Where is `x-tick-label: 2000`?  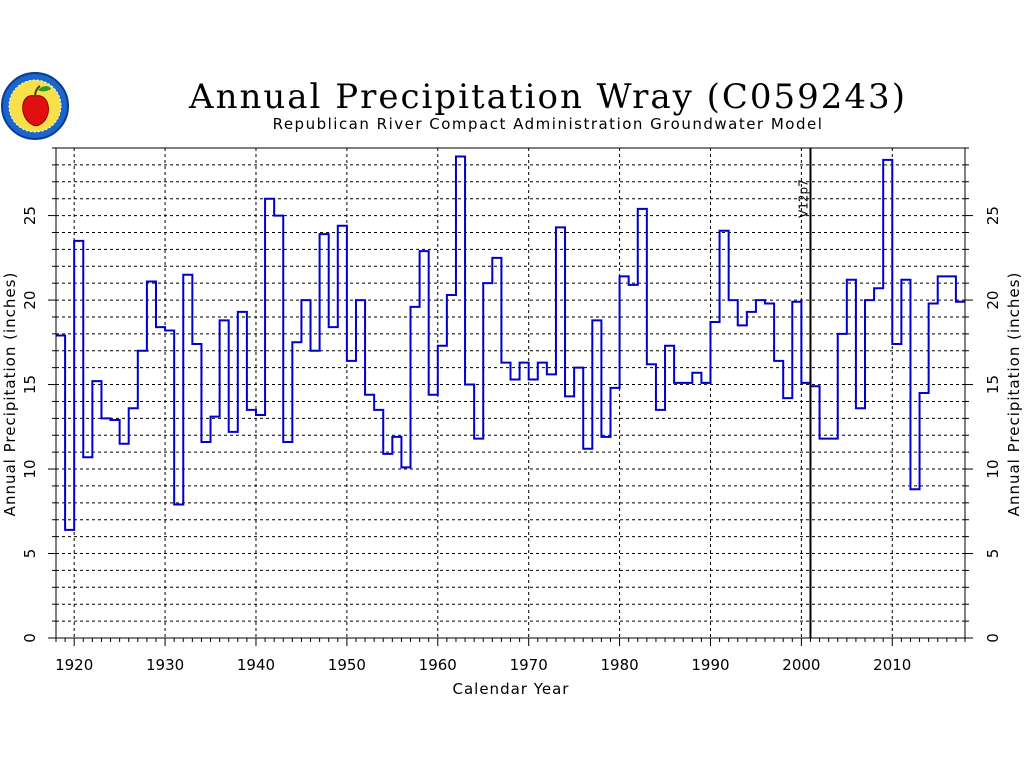
x-tick-label: 2000 is located at coordinates (801, 665).